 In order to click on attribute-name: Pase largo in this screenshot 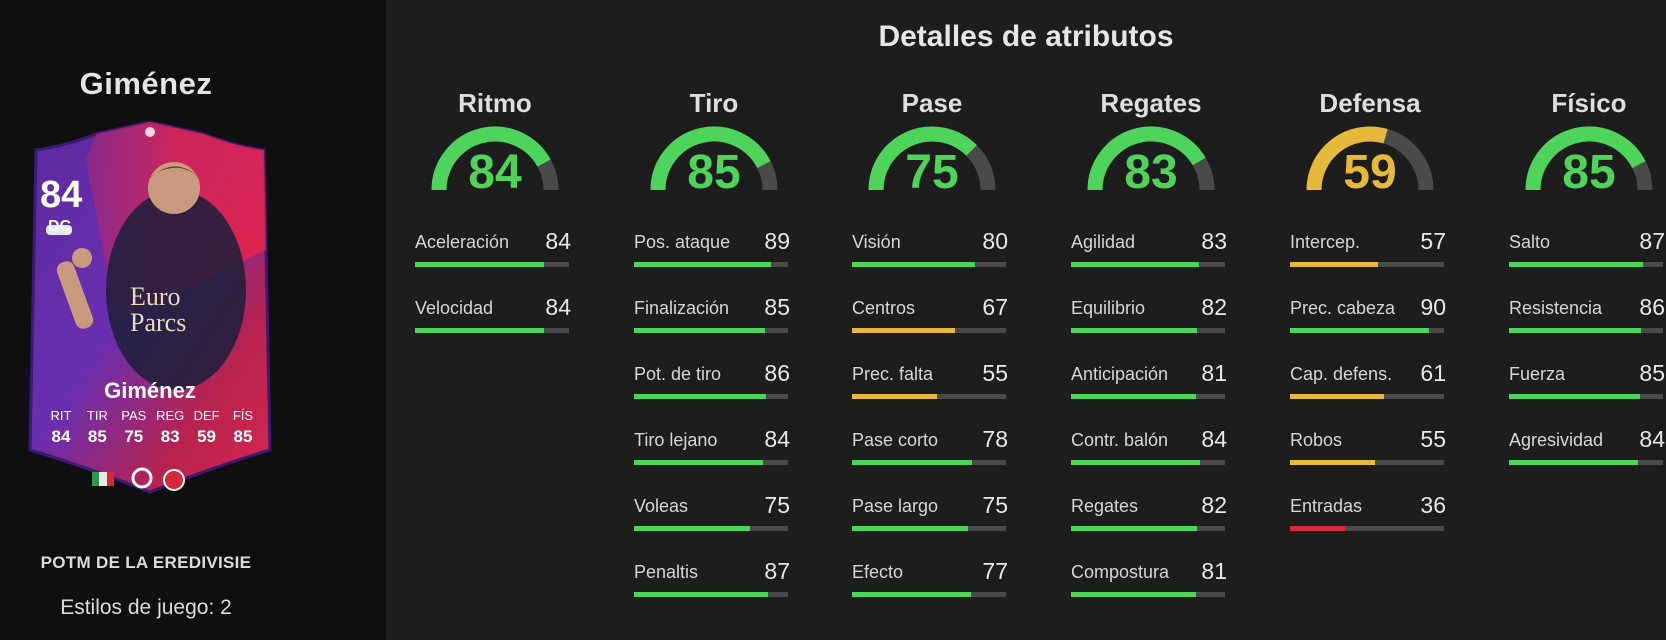, I will do `click(895, 506)`.